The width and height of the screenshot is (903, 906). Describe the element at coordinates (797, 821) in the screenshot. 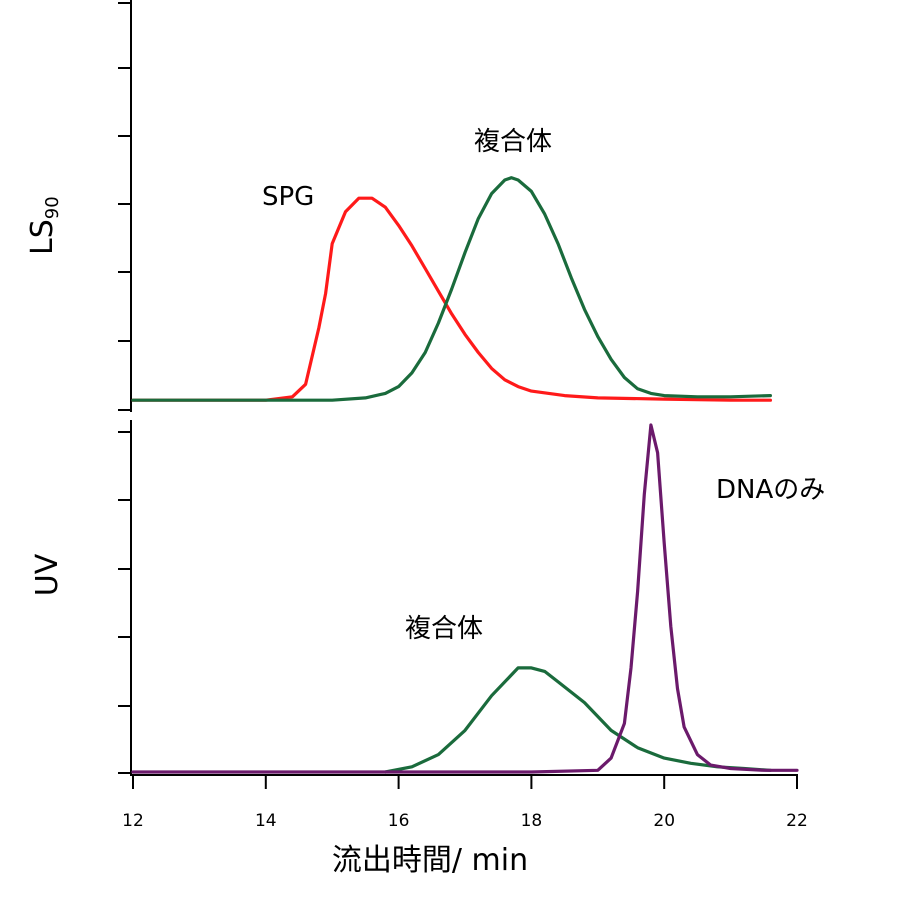

I see `x-tick-label-22: 22` at that location.